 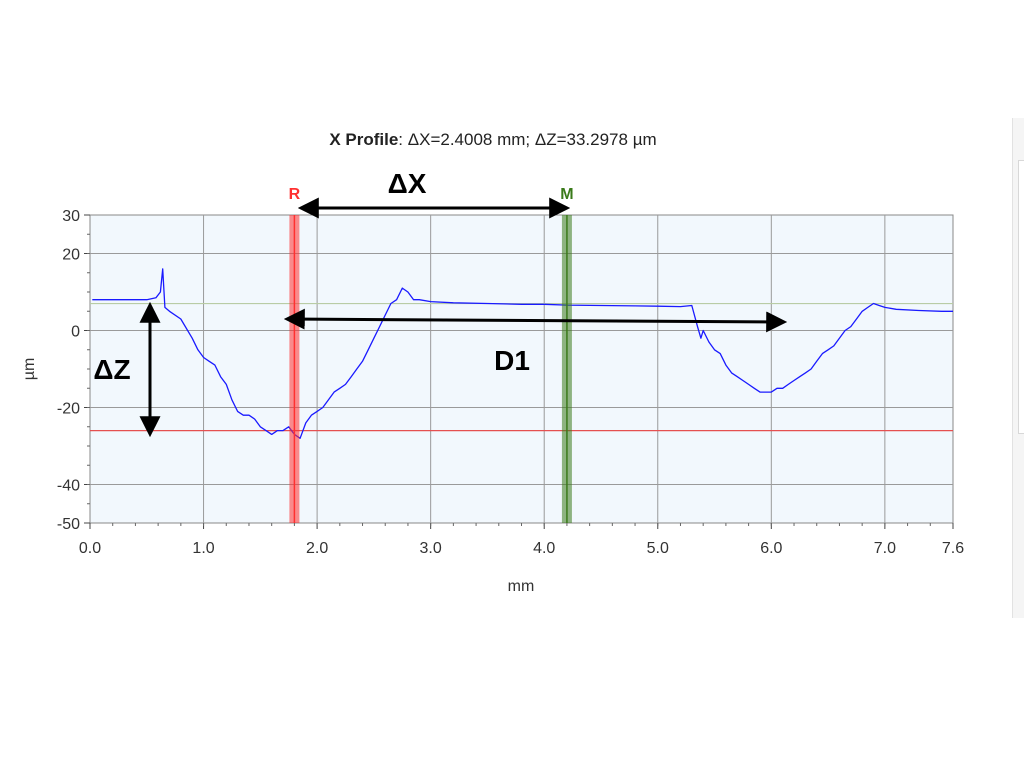 What do you see at coordinates (1021, 297) in the screenshot?
I see `side-panel-box` at bounding box center [1021, 297].